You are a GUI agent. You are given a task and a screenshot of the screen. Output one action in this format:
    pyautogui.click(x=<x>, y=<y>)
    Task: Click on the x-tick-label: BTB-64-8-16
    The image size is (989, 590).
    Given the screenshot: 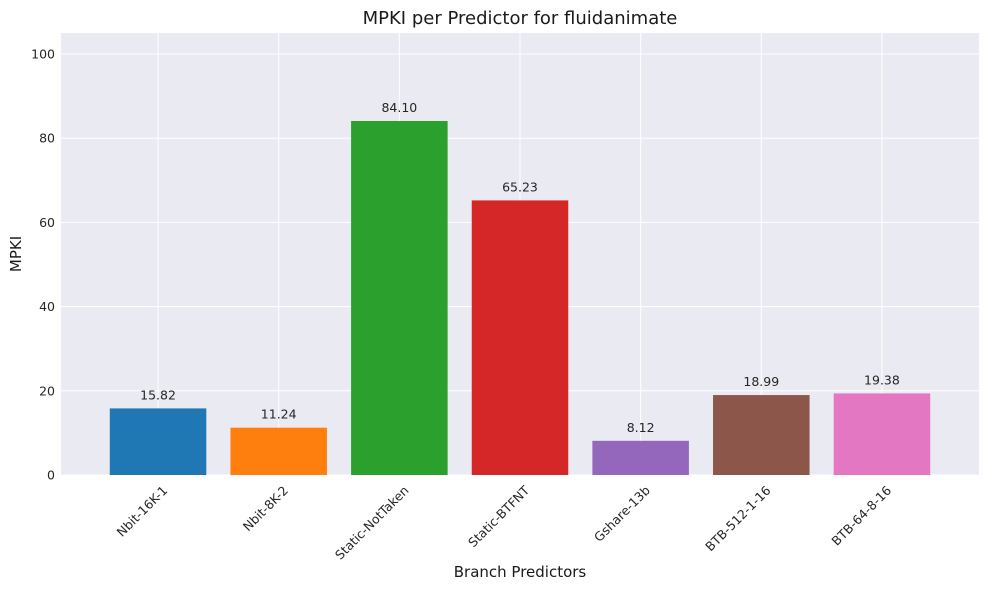 What is the action you would take?
    pyautogui.click(x=861, y=516)
    